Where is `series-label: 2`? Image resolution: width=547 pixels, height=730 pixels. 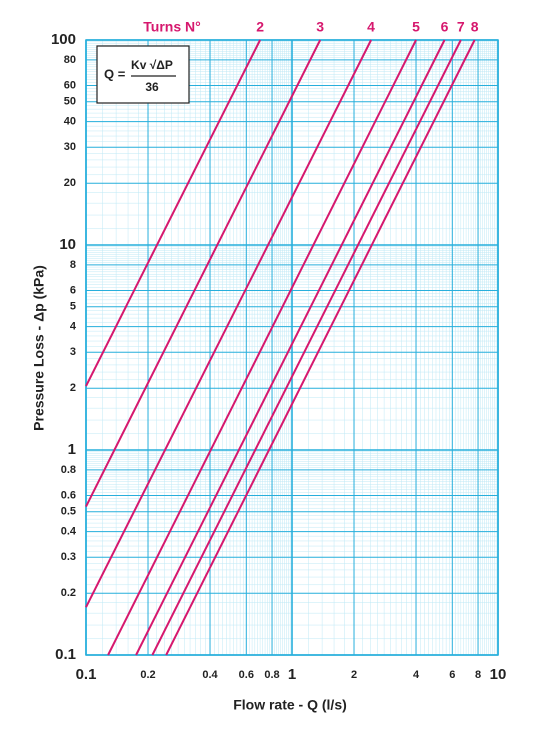 series-label: 2 is located at coordinates (260, 27).